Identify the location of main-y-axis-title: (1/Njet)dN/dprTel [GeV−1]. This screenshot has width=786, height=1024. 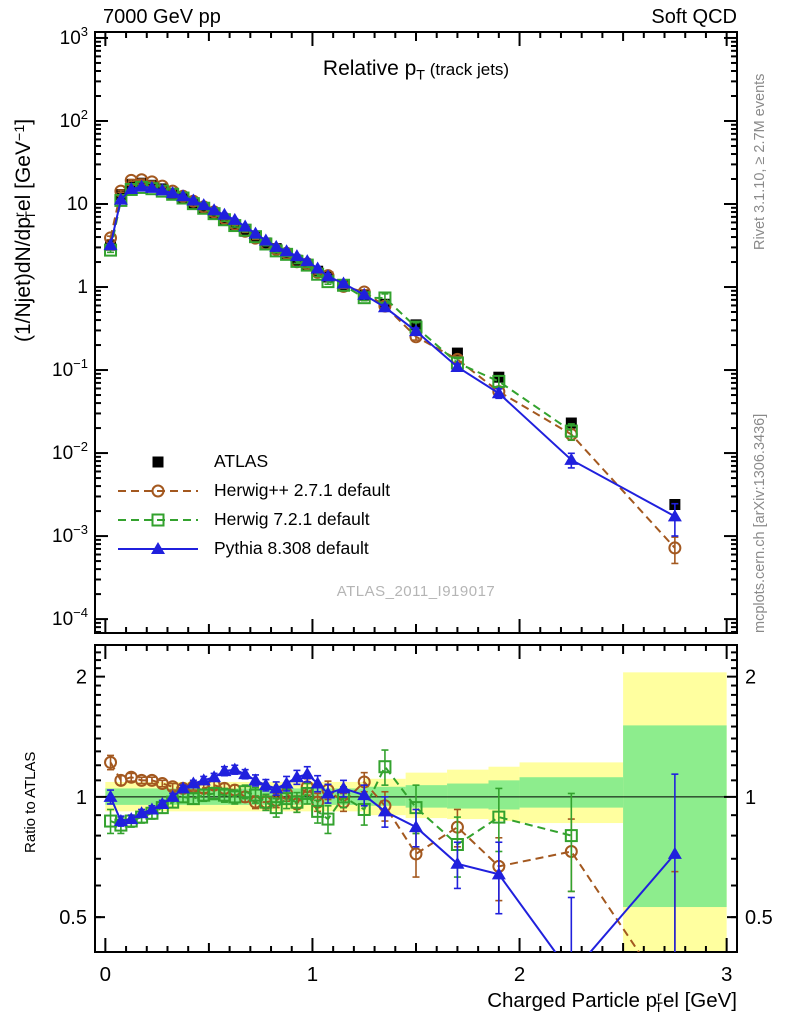
(25, 230).